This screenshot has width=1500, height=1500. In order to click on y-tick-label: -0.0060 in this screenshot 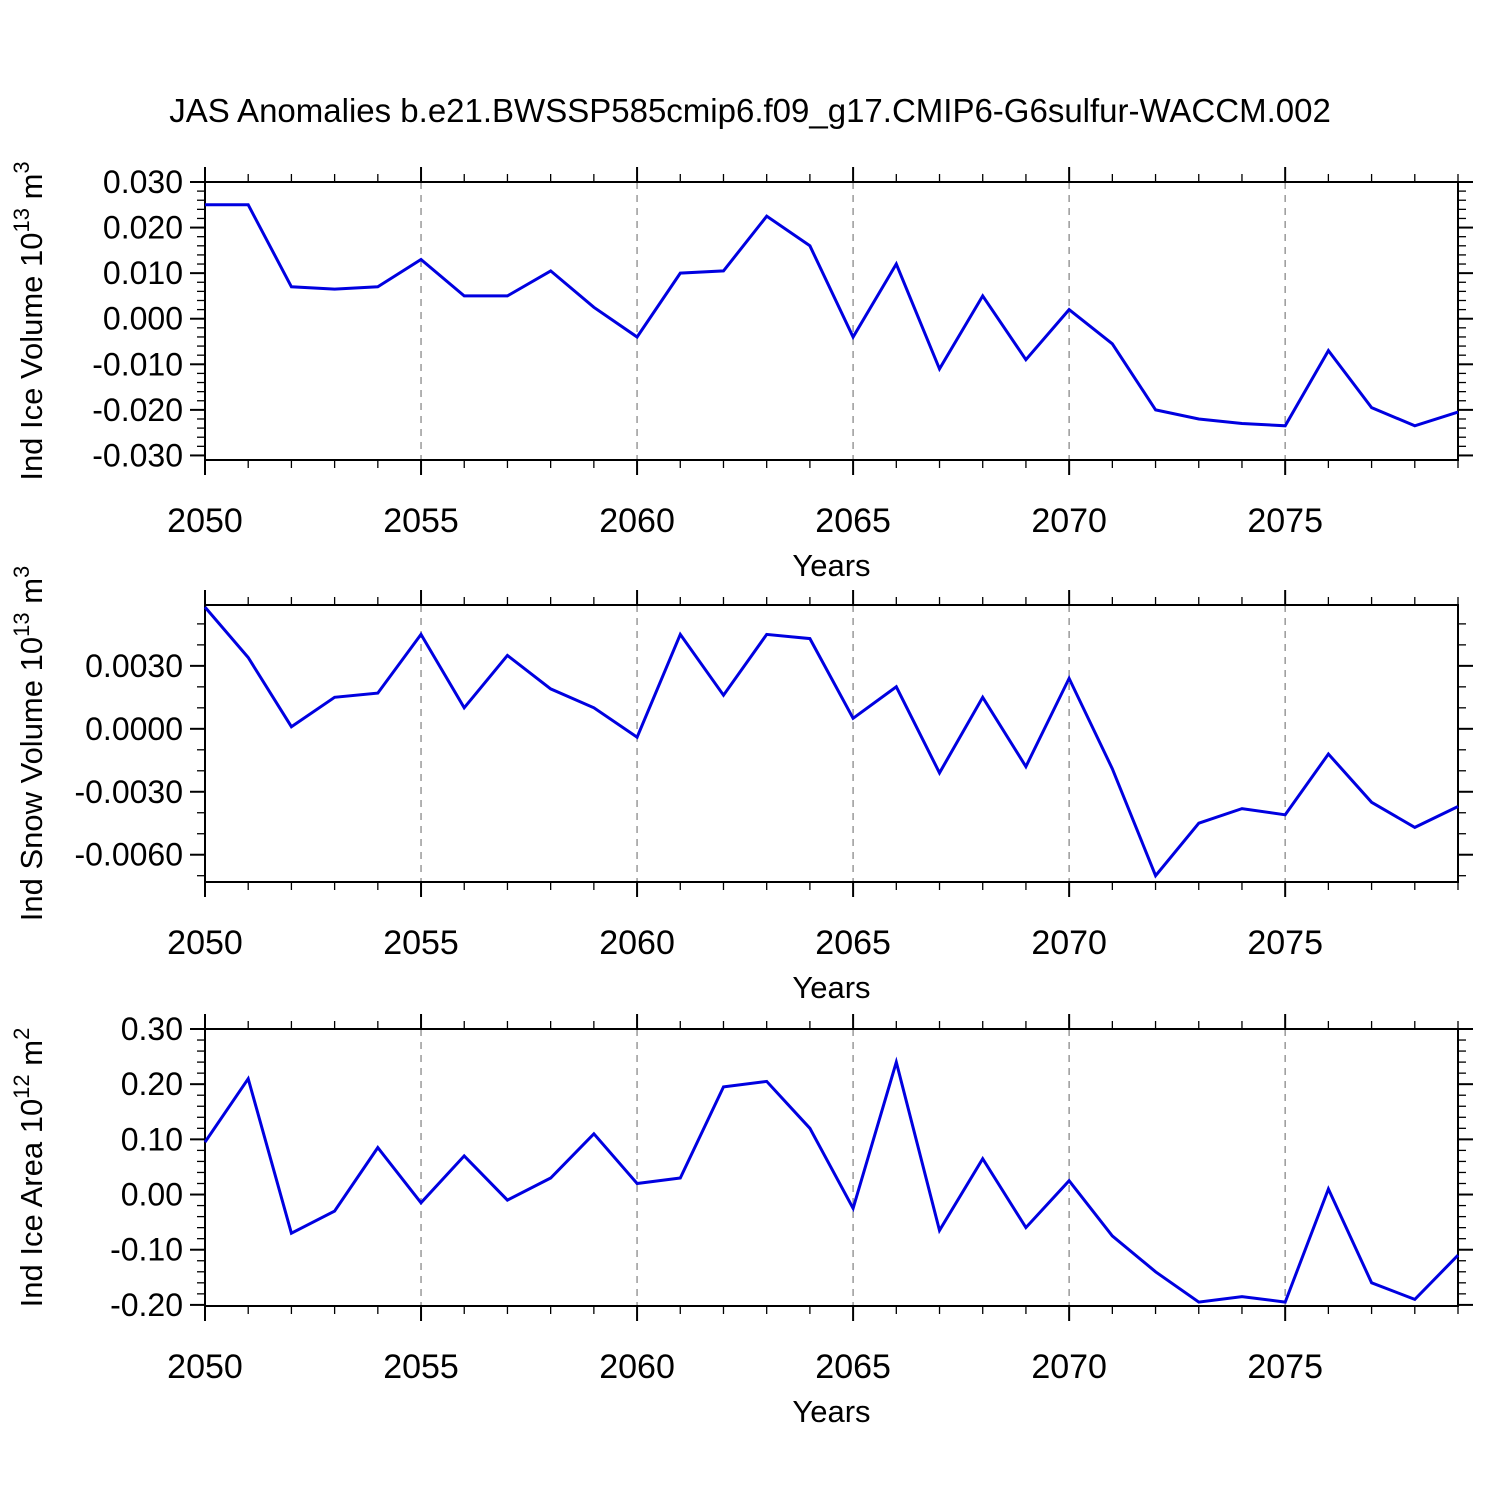, I will do `click(128, 855)`.